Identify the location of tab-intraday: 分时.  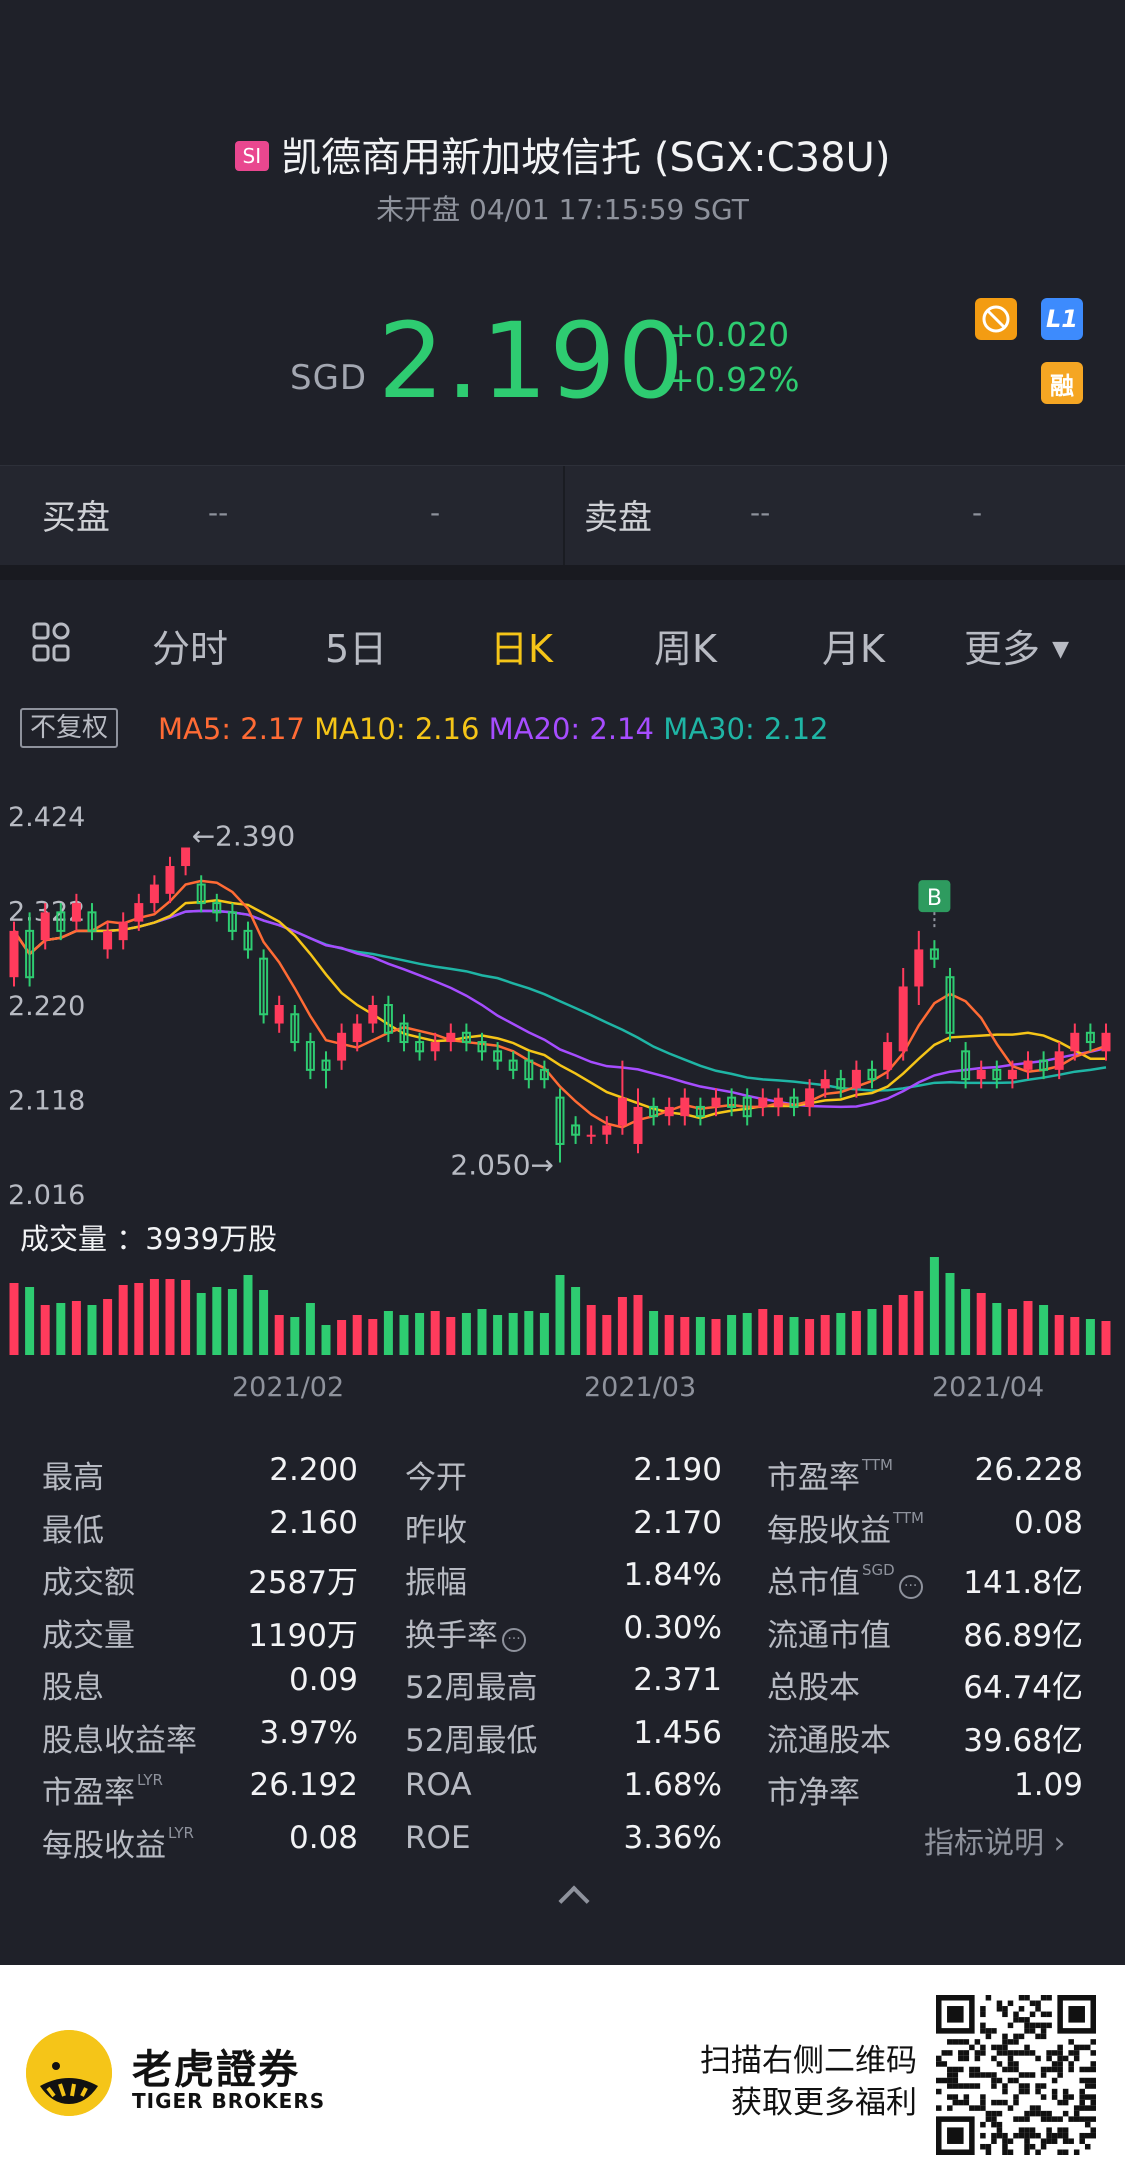
(190, 649).